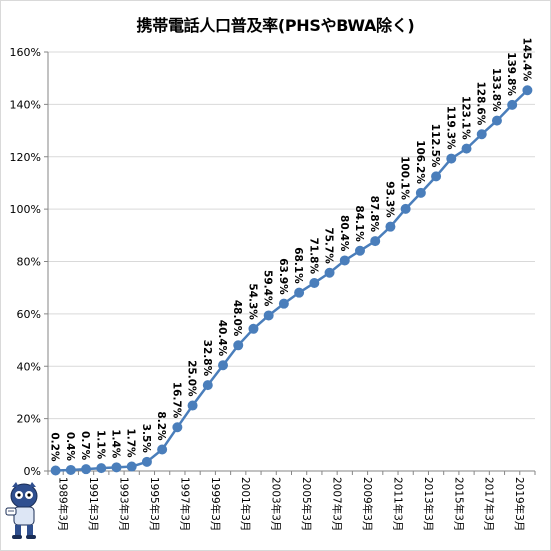 The width and height of the screenshot is (551, 551). Describe the element at coordinates (25, 209) in the screenshot. I see `y-tick-label: 100%` at that location.